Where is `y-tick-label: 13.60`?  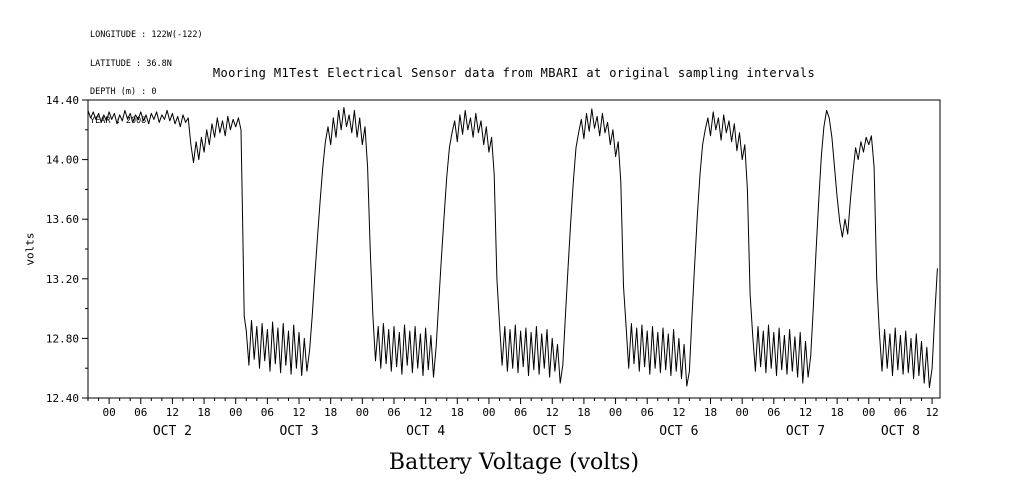 y-tick-label: 13.60 is located at coordinates (62, 219).